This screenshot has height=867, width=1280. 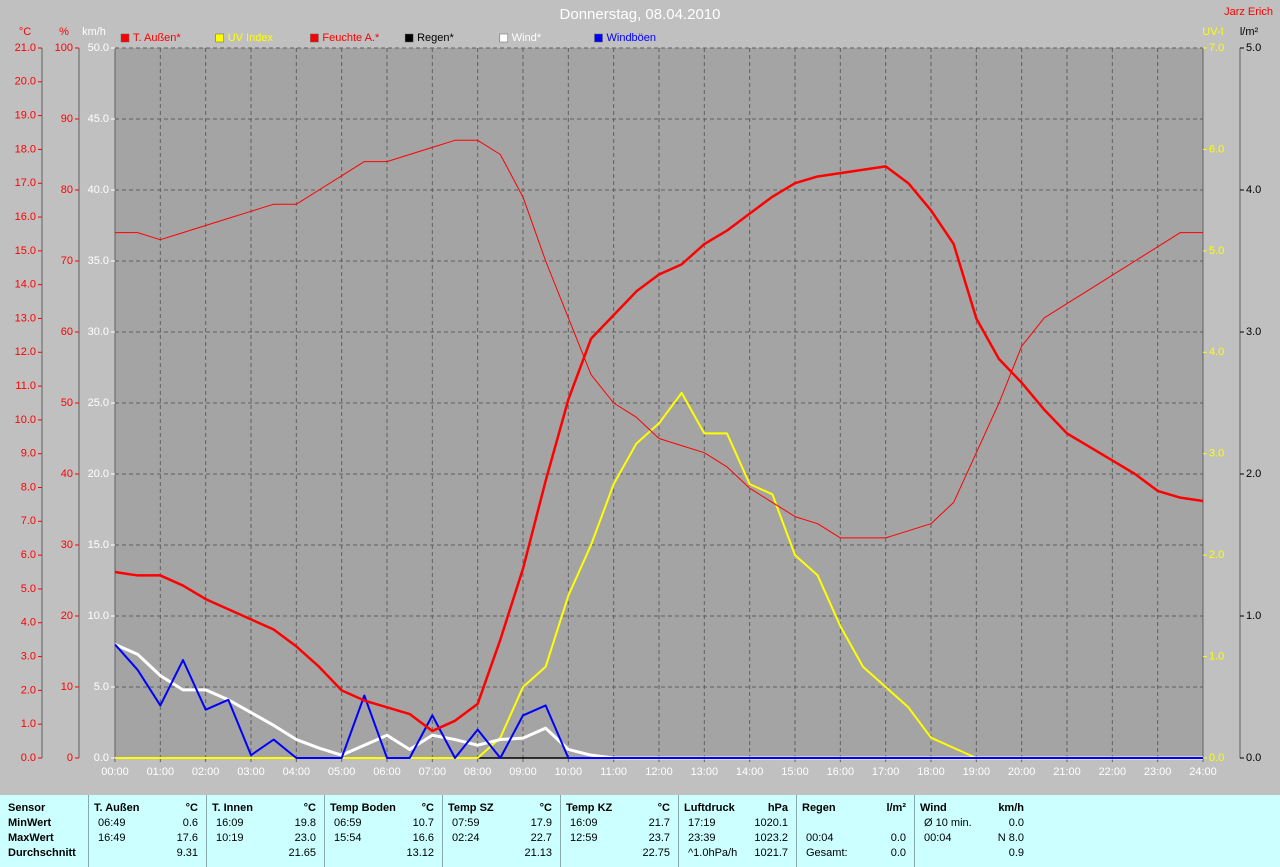 I want to click on table-cell: Temp KZ, so click(x=589, y=808).